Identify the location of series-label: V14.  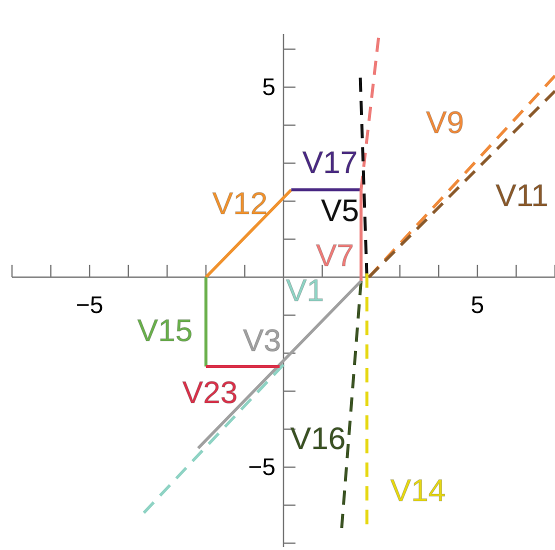
(418, 490).